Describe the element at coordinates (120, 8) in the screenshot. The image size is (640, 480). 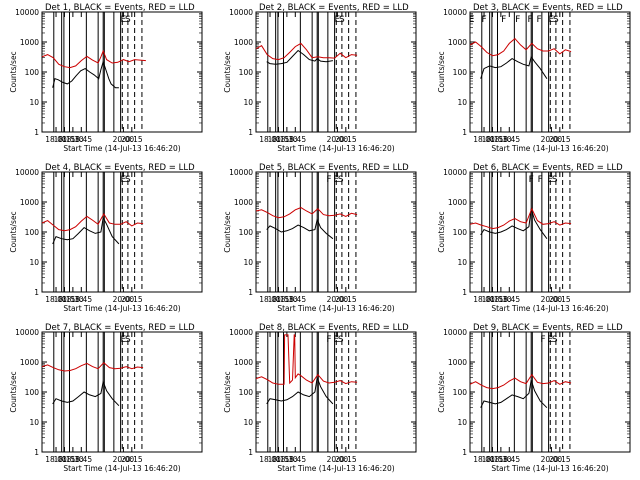
I see `chart-title: Det 1, BLACK = Events, RED = LLD` at that location.